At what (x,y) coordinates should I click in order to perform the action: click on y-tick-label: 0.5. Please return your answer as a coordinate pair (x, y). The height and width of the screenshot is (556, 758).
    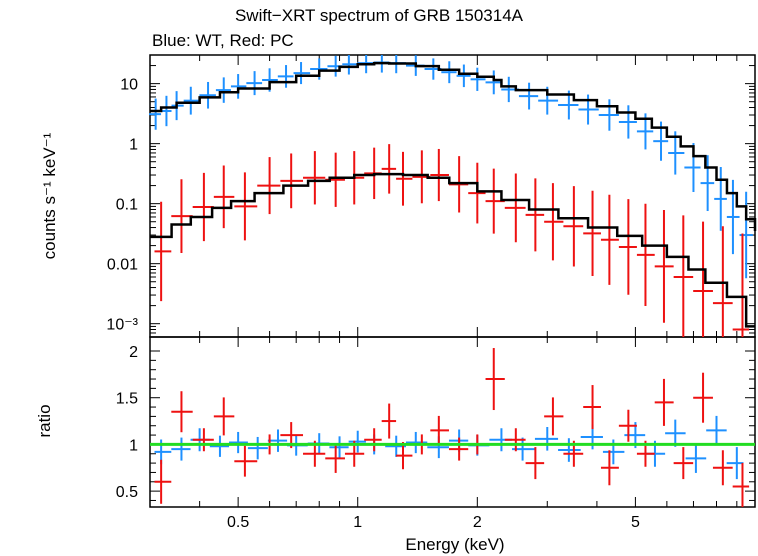
    Looking at the image, I should click on (127, 492).